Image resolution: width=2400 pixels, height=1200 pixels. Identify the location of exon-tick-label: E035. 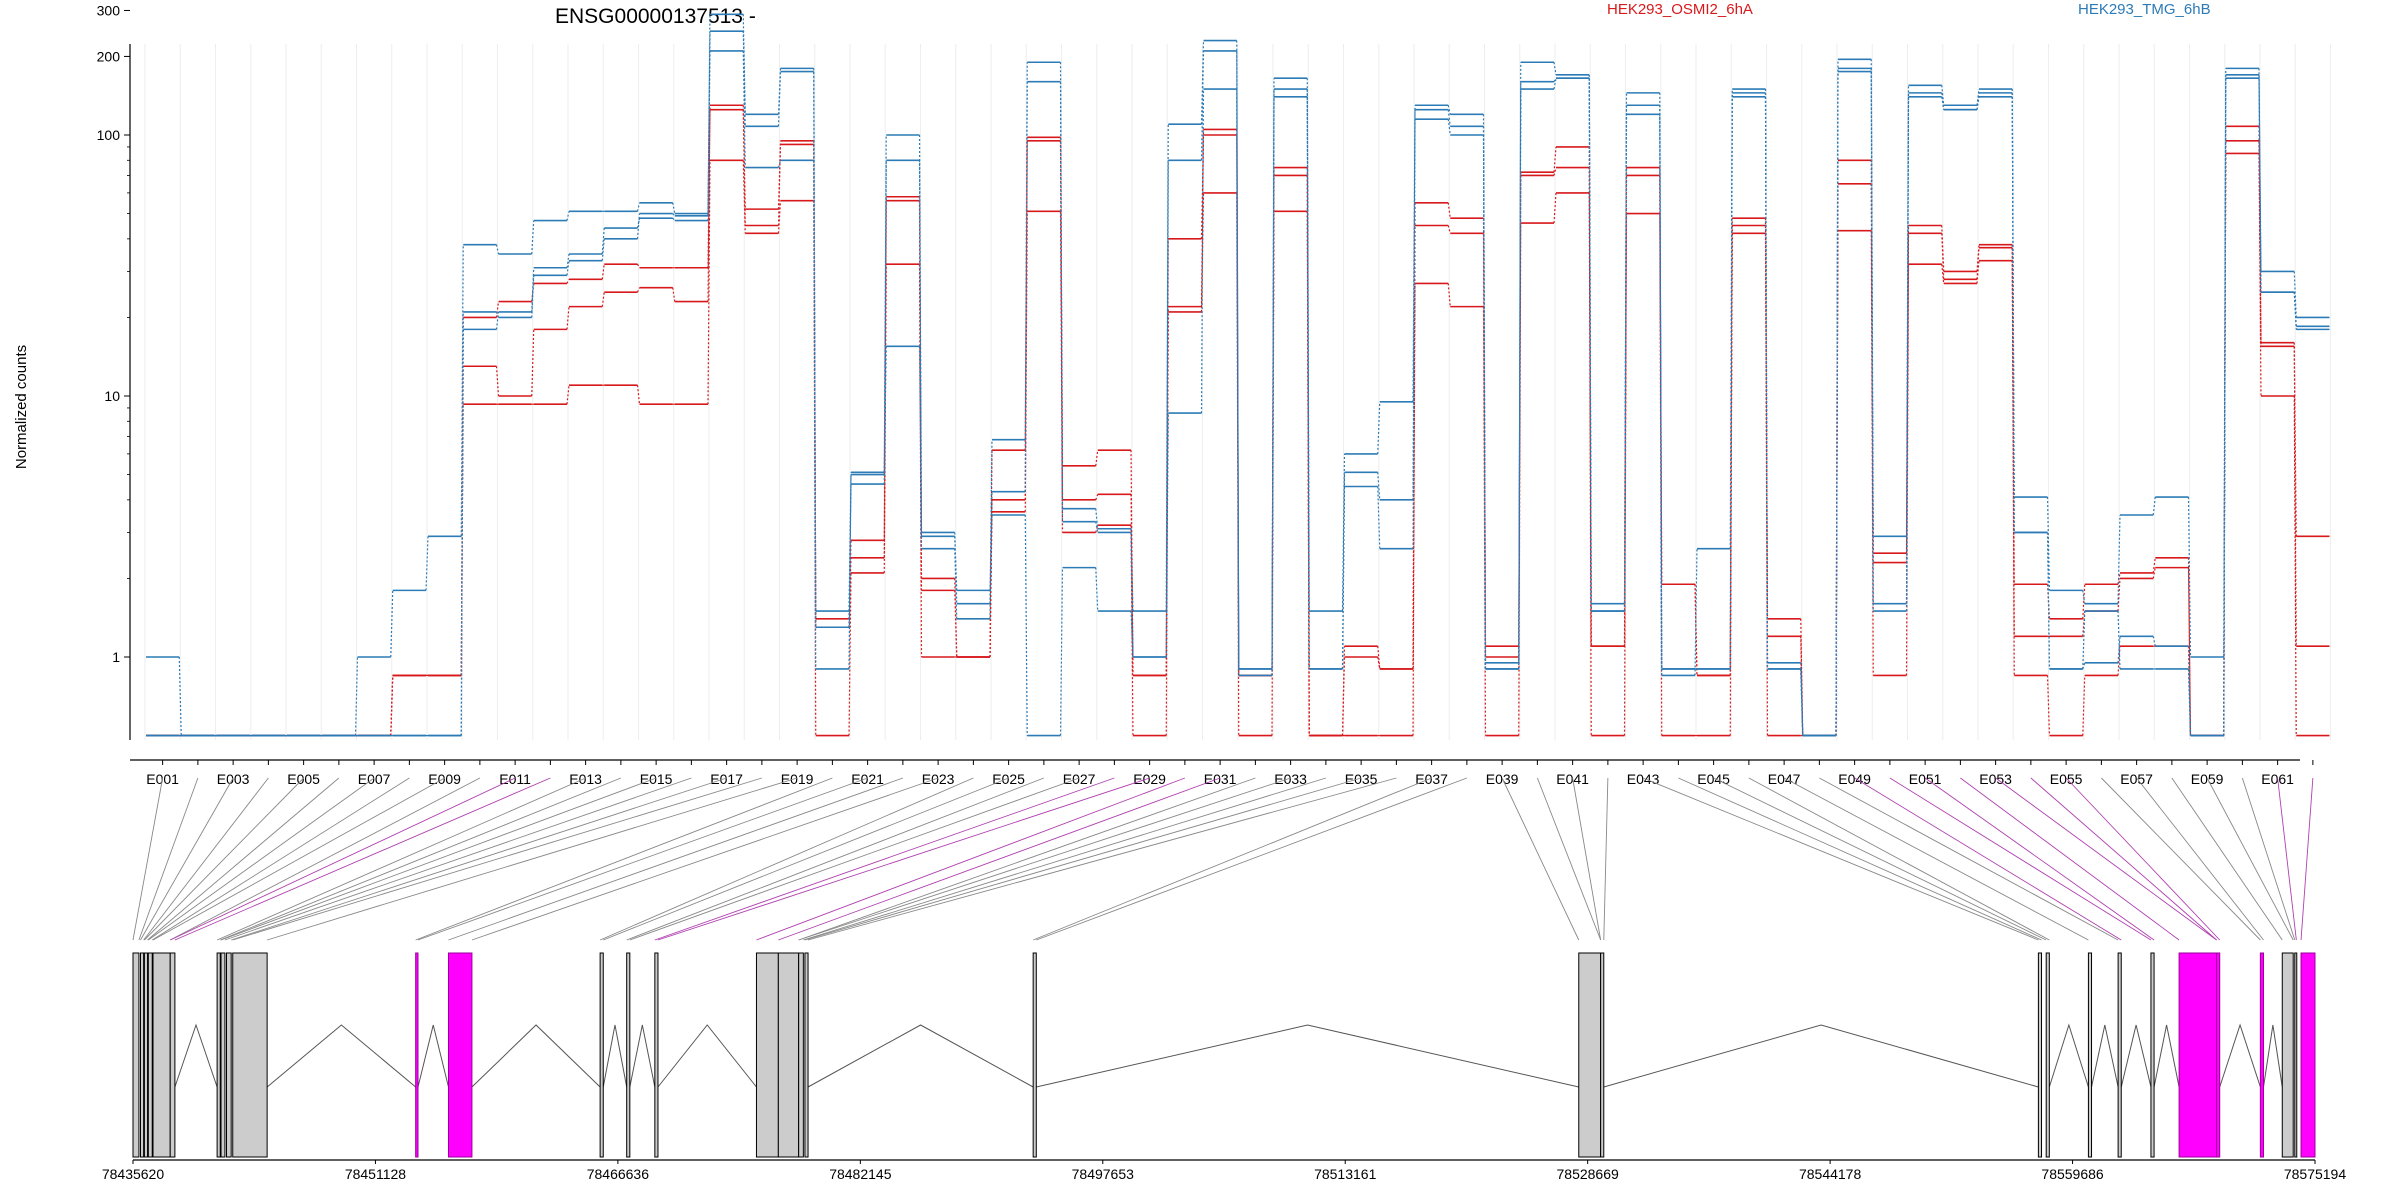
(1361, 779).